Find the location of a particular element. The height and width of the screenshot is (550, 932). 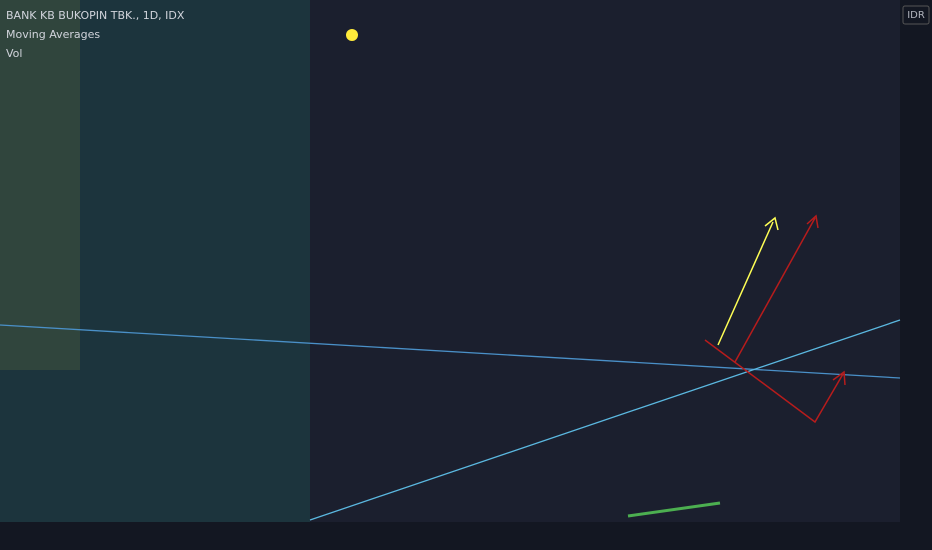

indicator-label: Vol is located at coordinates (14, 53).